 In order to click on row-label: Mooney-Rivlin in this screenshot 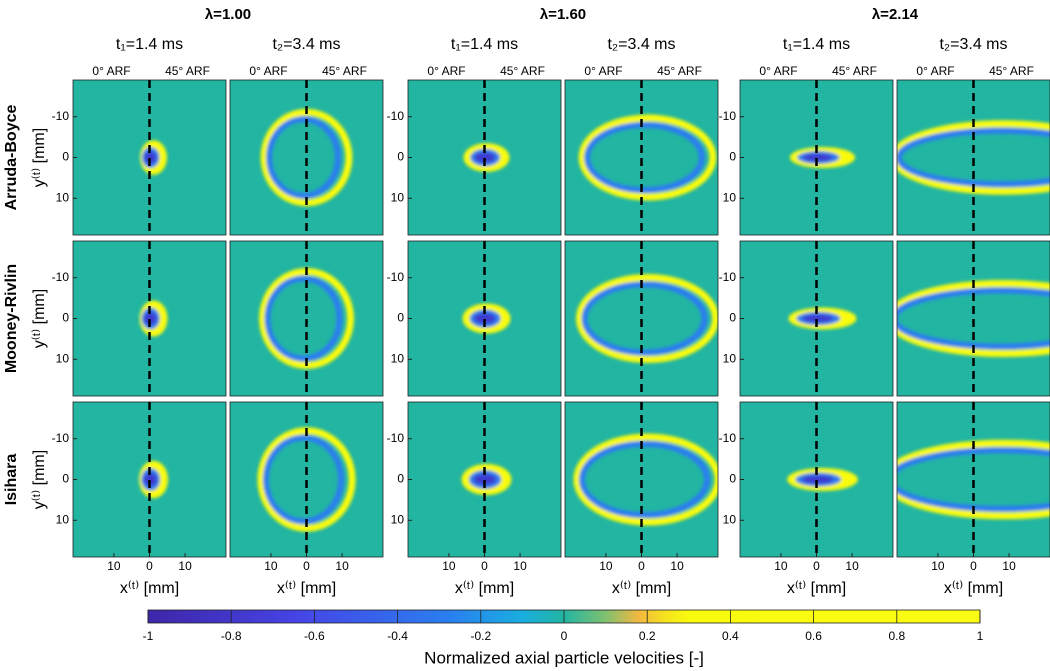, I will do `click(11, 318)`.